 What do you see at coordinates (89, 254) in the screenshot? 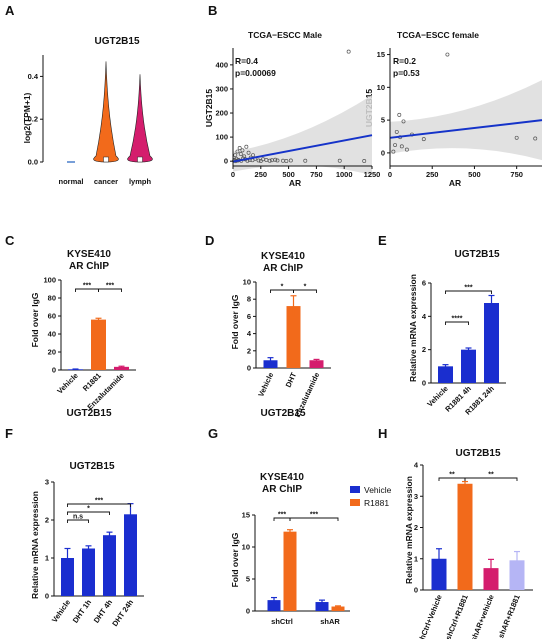
I see `panel-c-title-line1: KYSE410` at bounding box center [89, 254].